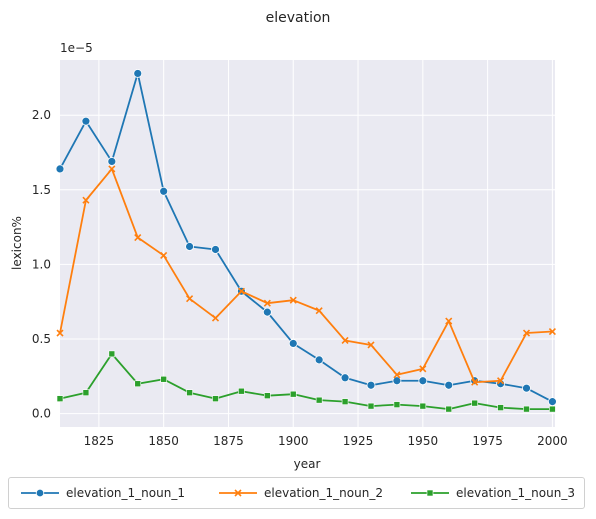 The width and height of the screenshot is (596, 519). I want to click on y-tick-label: 1.5, so click(41, 190).